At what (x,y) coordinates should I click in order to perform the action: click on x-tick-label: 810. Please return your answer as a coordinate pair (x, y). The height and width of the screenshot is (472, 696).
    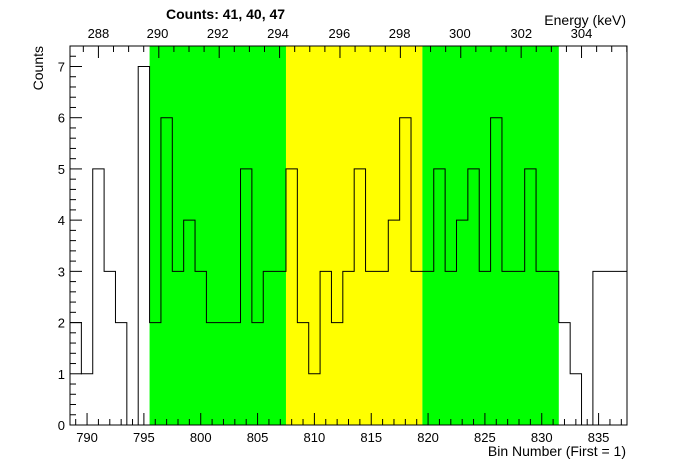
    Looking at the image, I should click on (315, 437).